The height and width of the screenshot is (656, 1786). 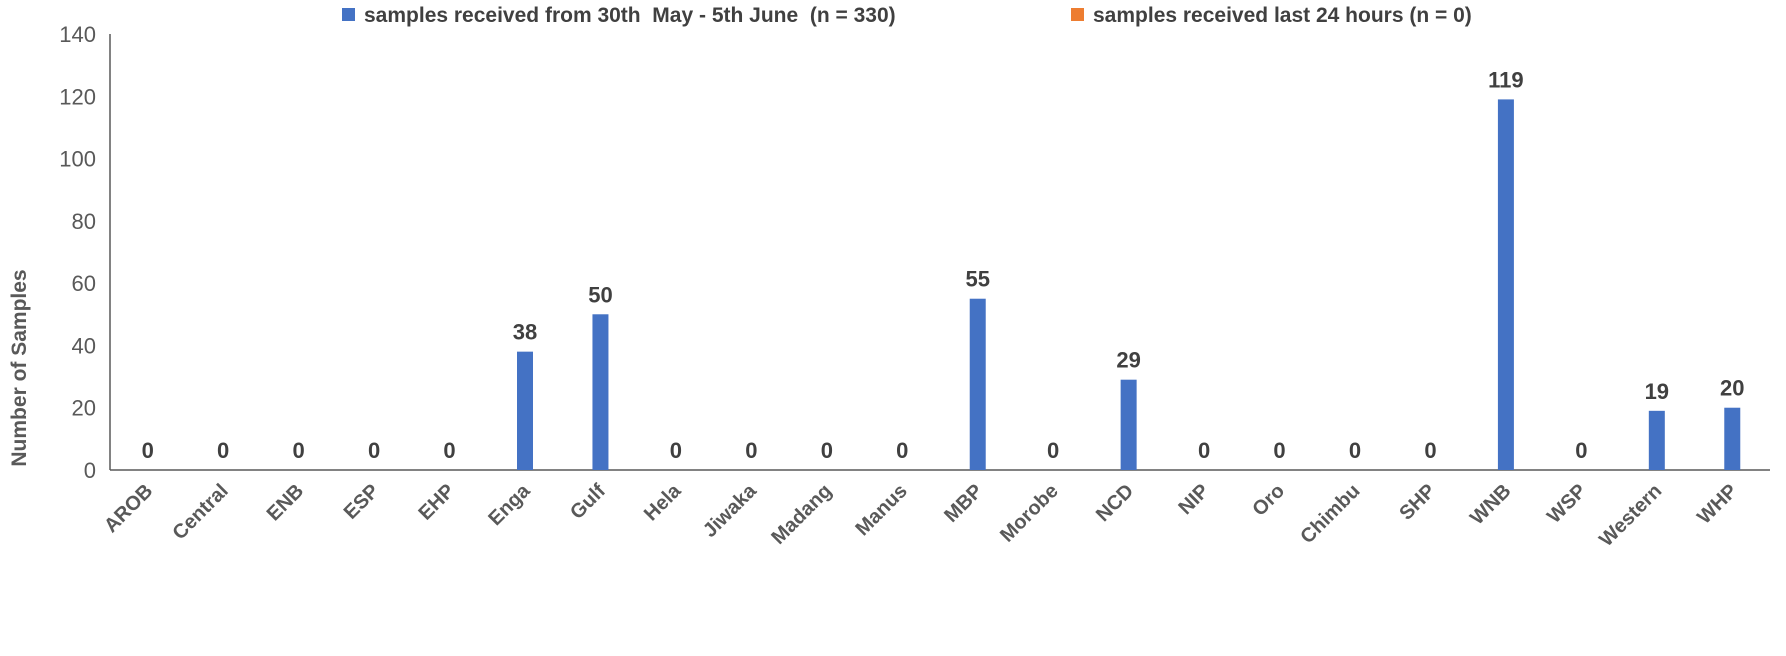 What do you see at coordinates (600, 392) in the screenshot?
I see `bar-gulf` at bounding box center [600, 392].